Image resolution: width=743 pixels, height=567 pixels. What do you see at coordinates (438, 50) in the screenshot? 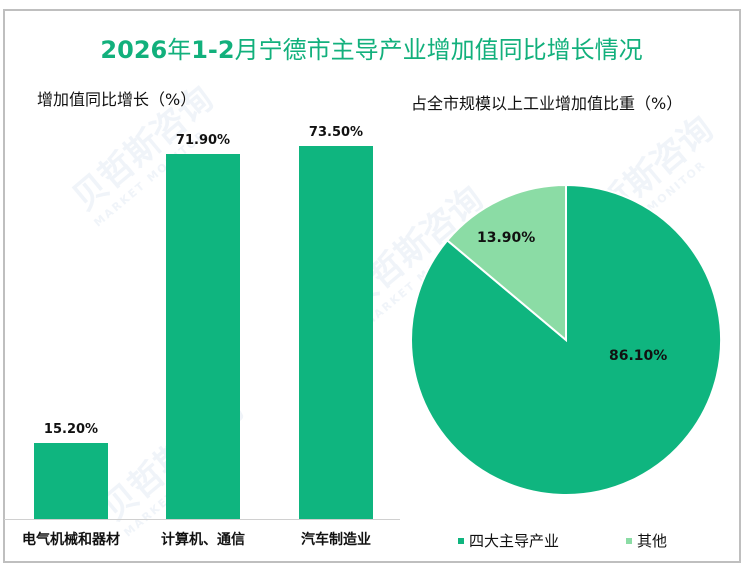
I see `title-rest: 月宁德市主导产业增加值同比增长情况` at bounding box center [438, 50].